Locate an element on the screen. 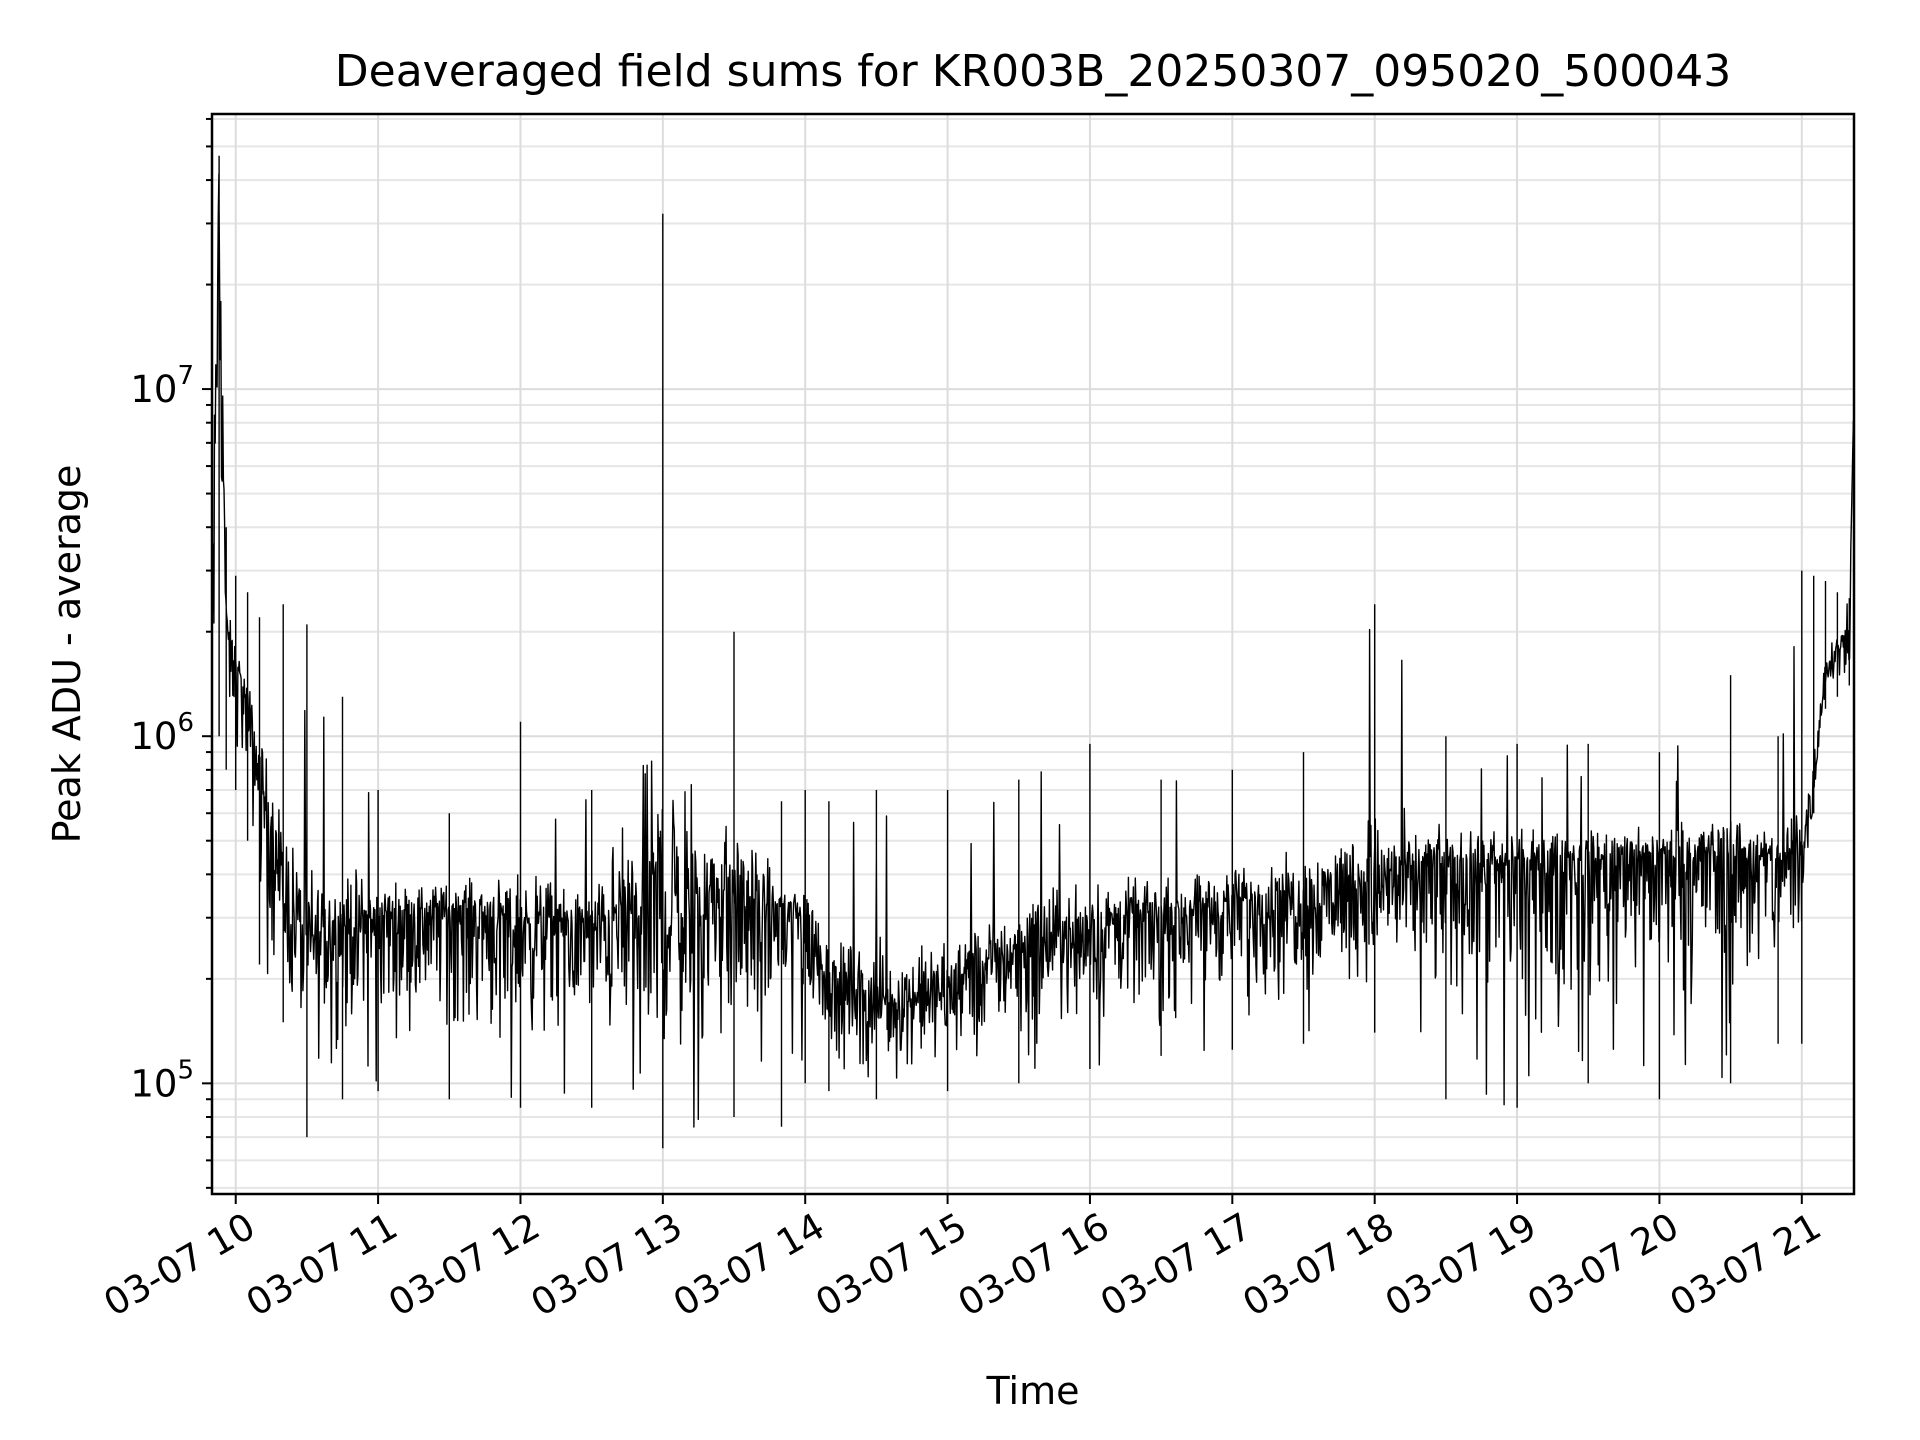  y-axis-label: Peak ADU - average is located at coordinates (67, 654).